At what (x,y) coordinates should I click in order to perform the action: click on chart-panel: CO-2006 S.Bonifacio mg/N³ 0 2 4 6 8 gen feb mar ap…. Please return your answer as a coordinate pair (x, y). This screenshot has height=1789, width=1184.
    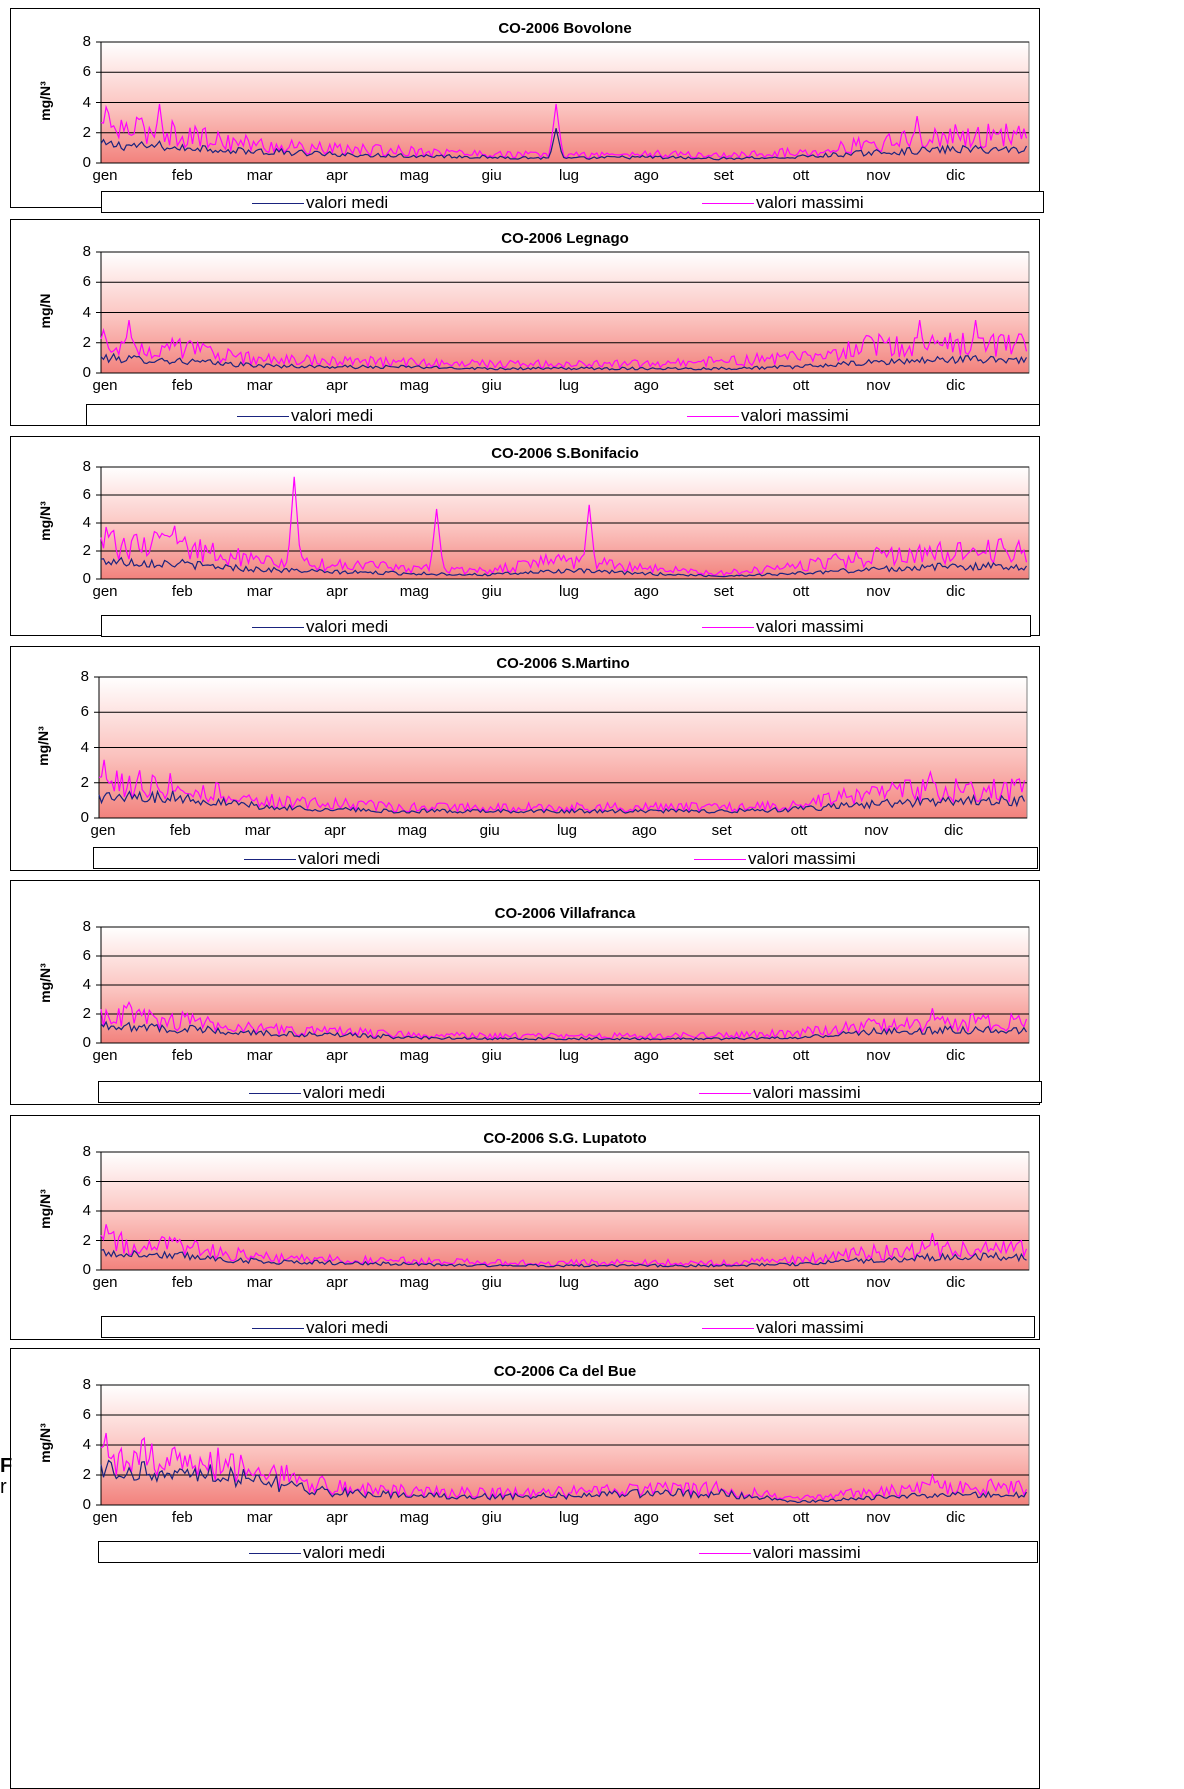
    Looking at the image, I should click on (525, 536).